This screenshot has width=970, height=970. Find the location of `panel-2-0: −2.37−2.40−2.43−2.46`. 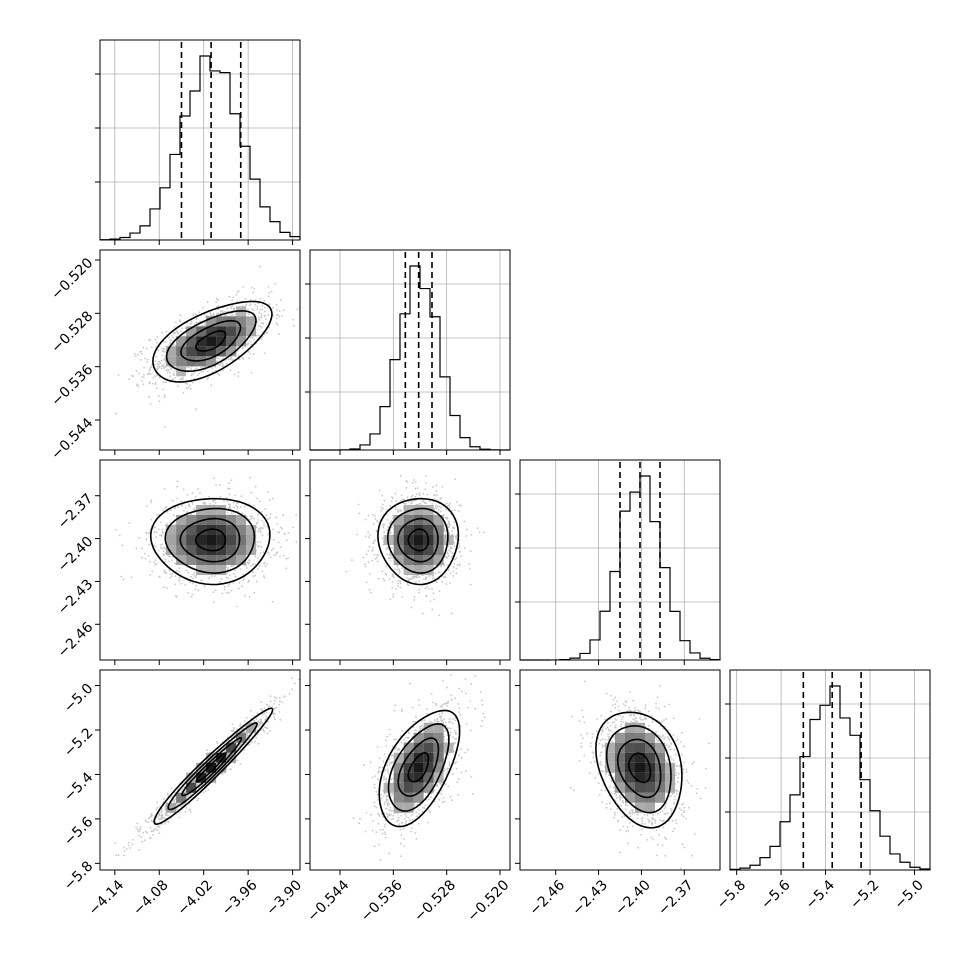

panel-2-0: −2.37−2.40−2.43−2.46 is located at coordinates (187, 562).